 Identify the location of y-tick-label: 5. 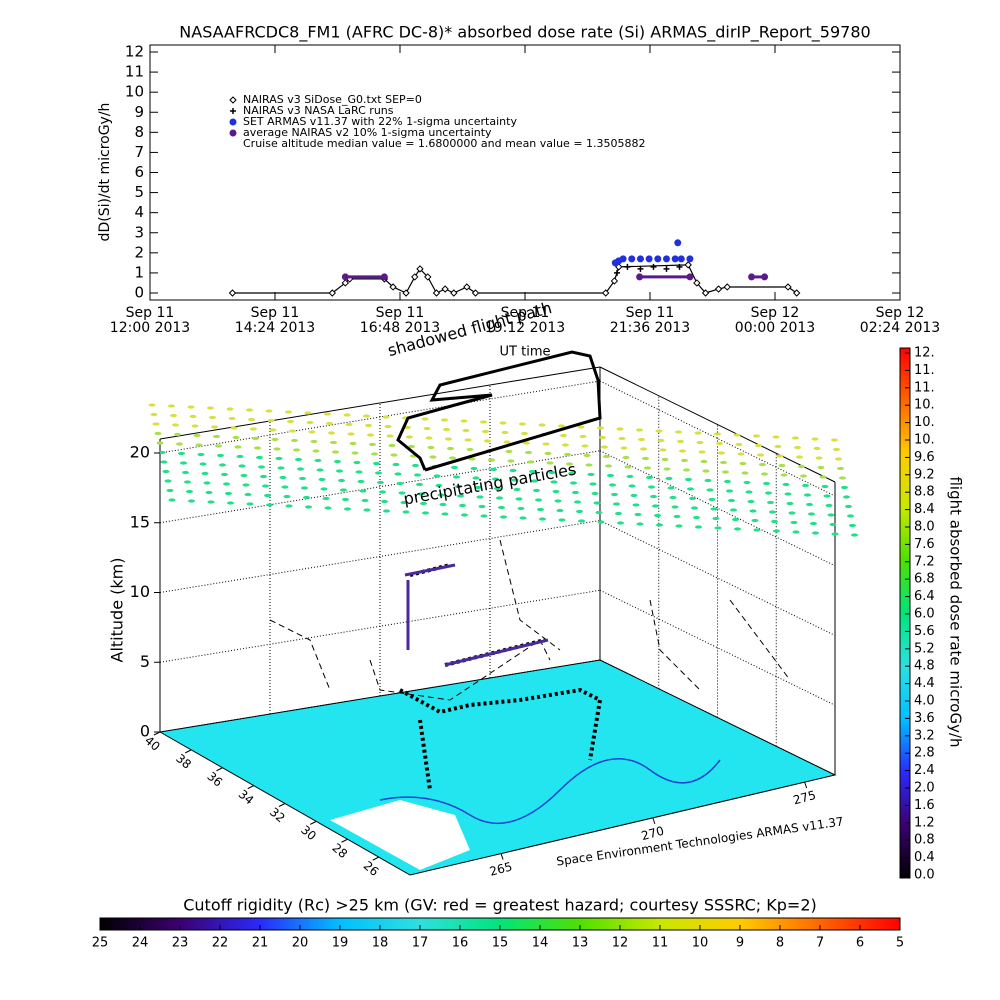
(139, 192).